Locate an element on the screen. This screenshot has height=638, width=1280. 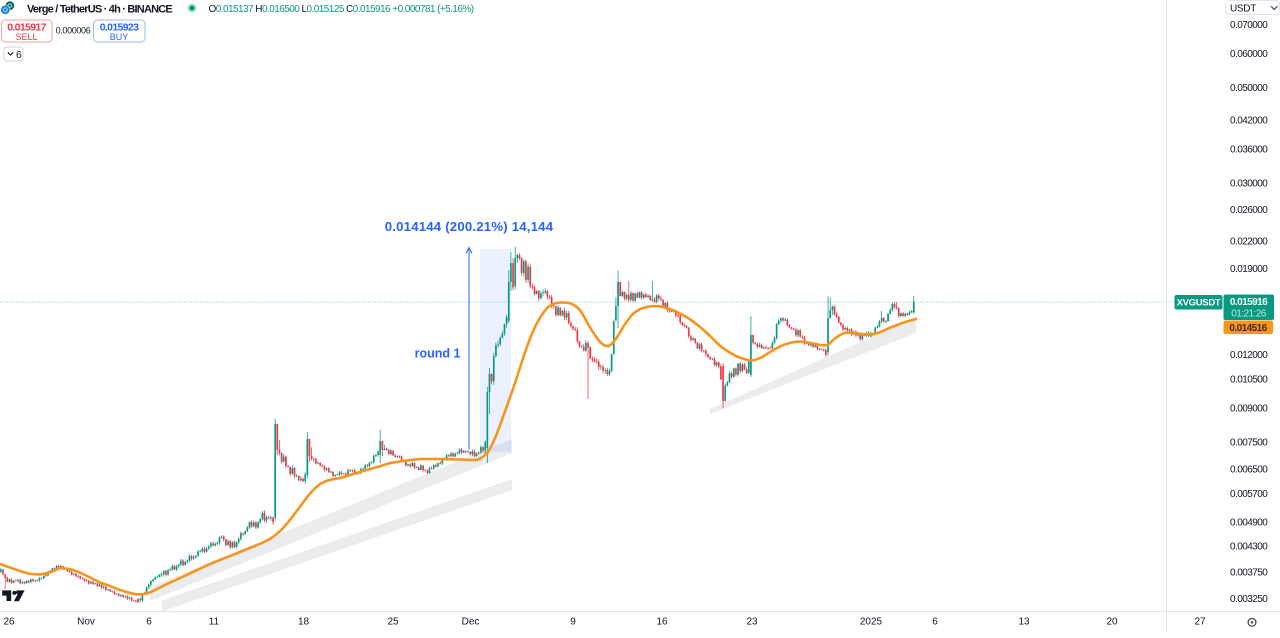
svg-text: 0.042000 is located at coordinates (1249, 121).